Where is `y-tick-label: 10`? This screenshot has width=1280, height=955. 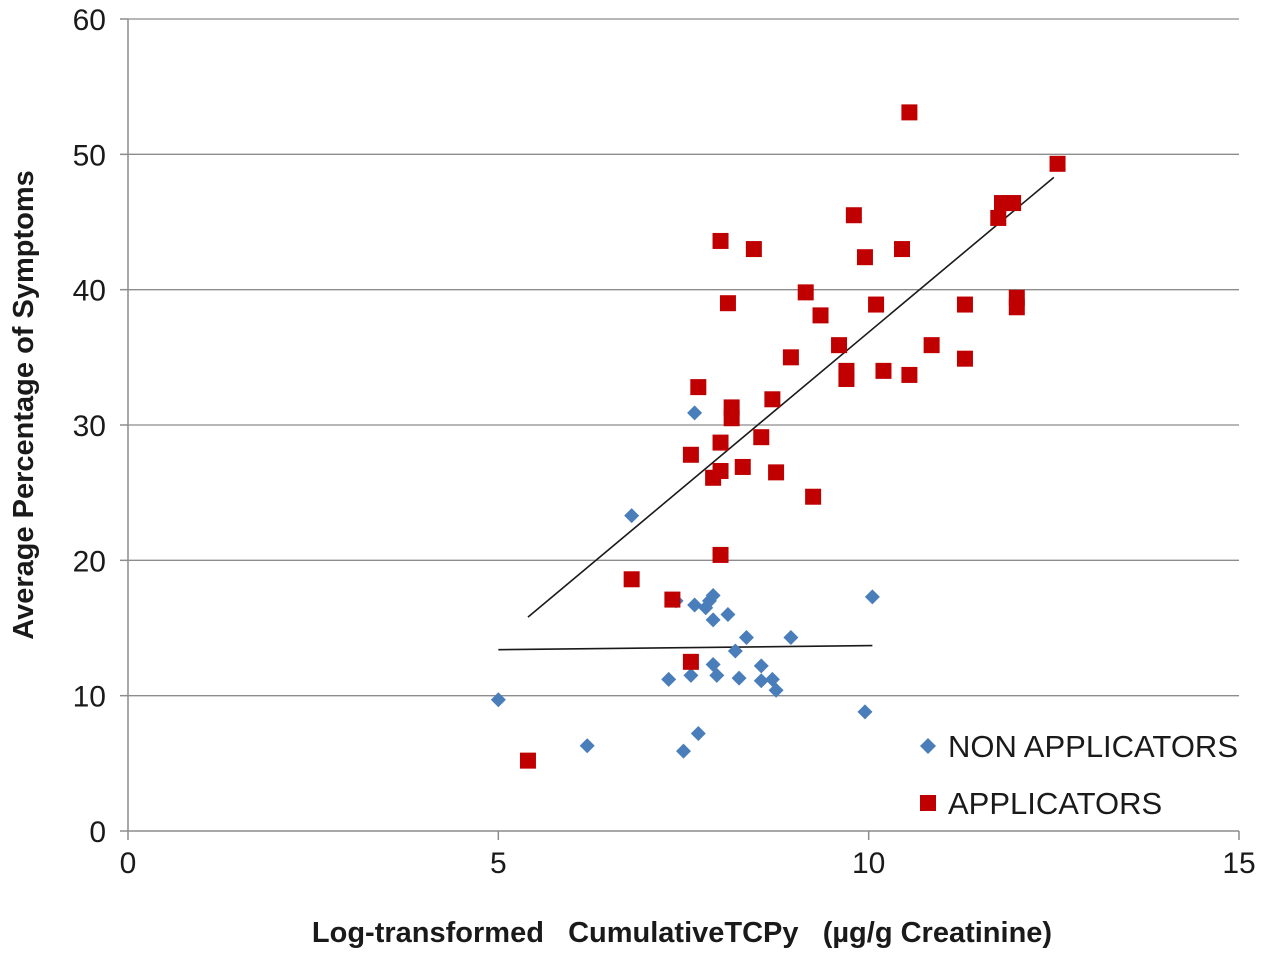
y-tick-label: 10 is located at coordinates (89, 697).